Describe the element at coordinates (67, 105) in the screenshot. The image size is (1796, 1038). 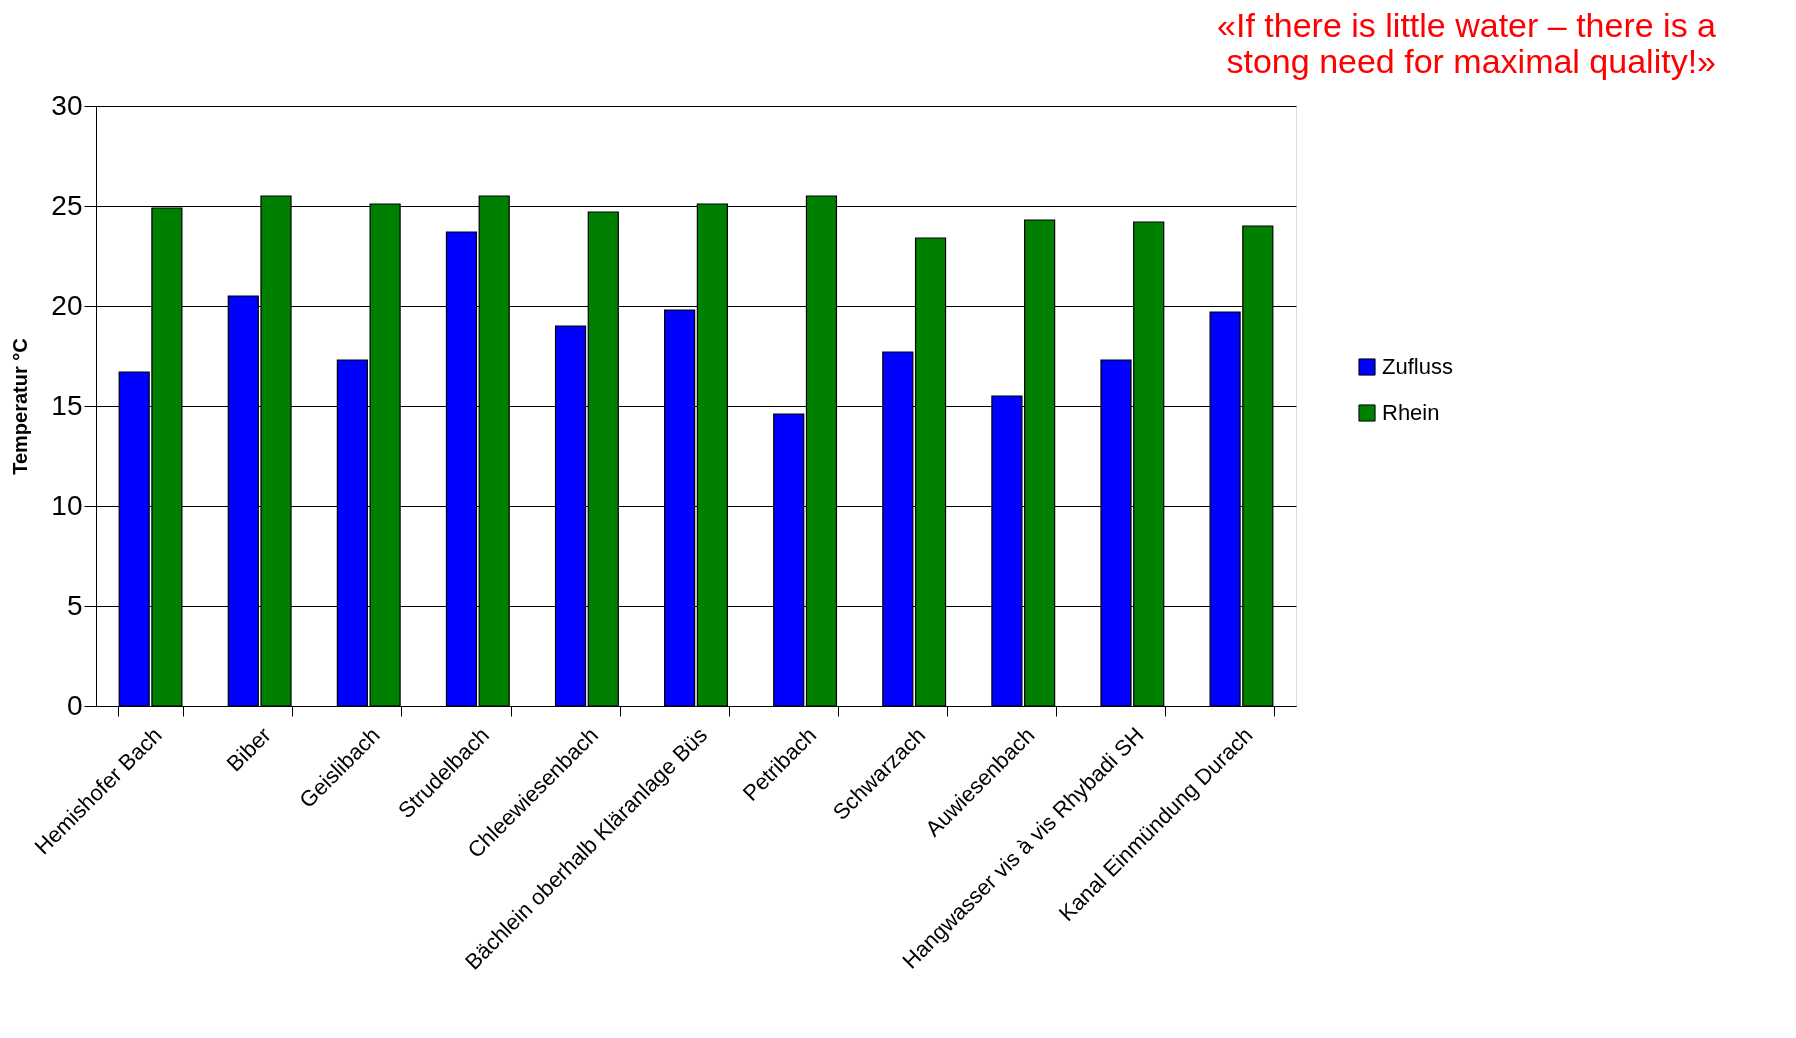
I see `y-tick-label: 30` at that location.